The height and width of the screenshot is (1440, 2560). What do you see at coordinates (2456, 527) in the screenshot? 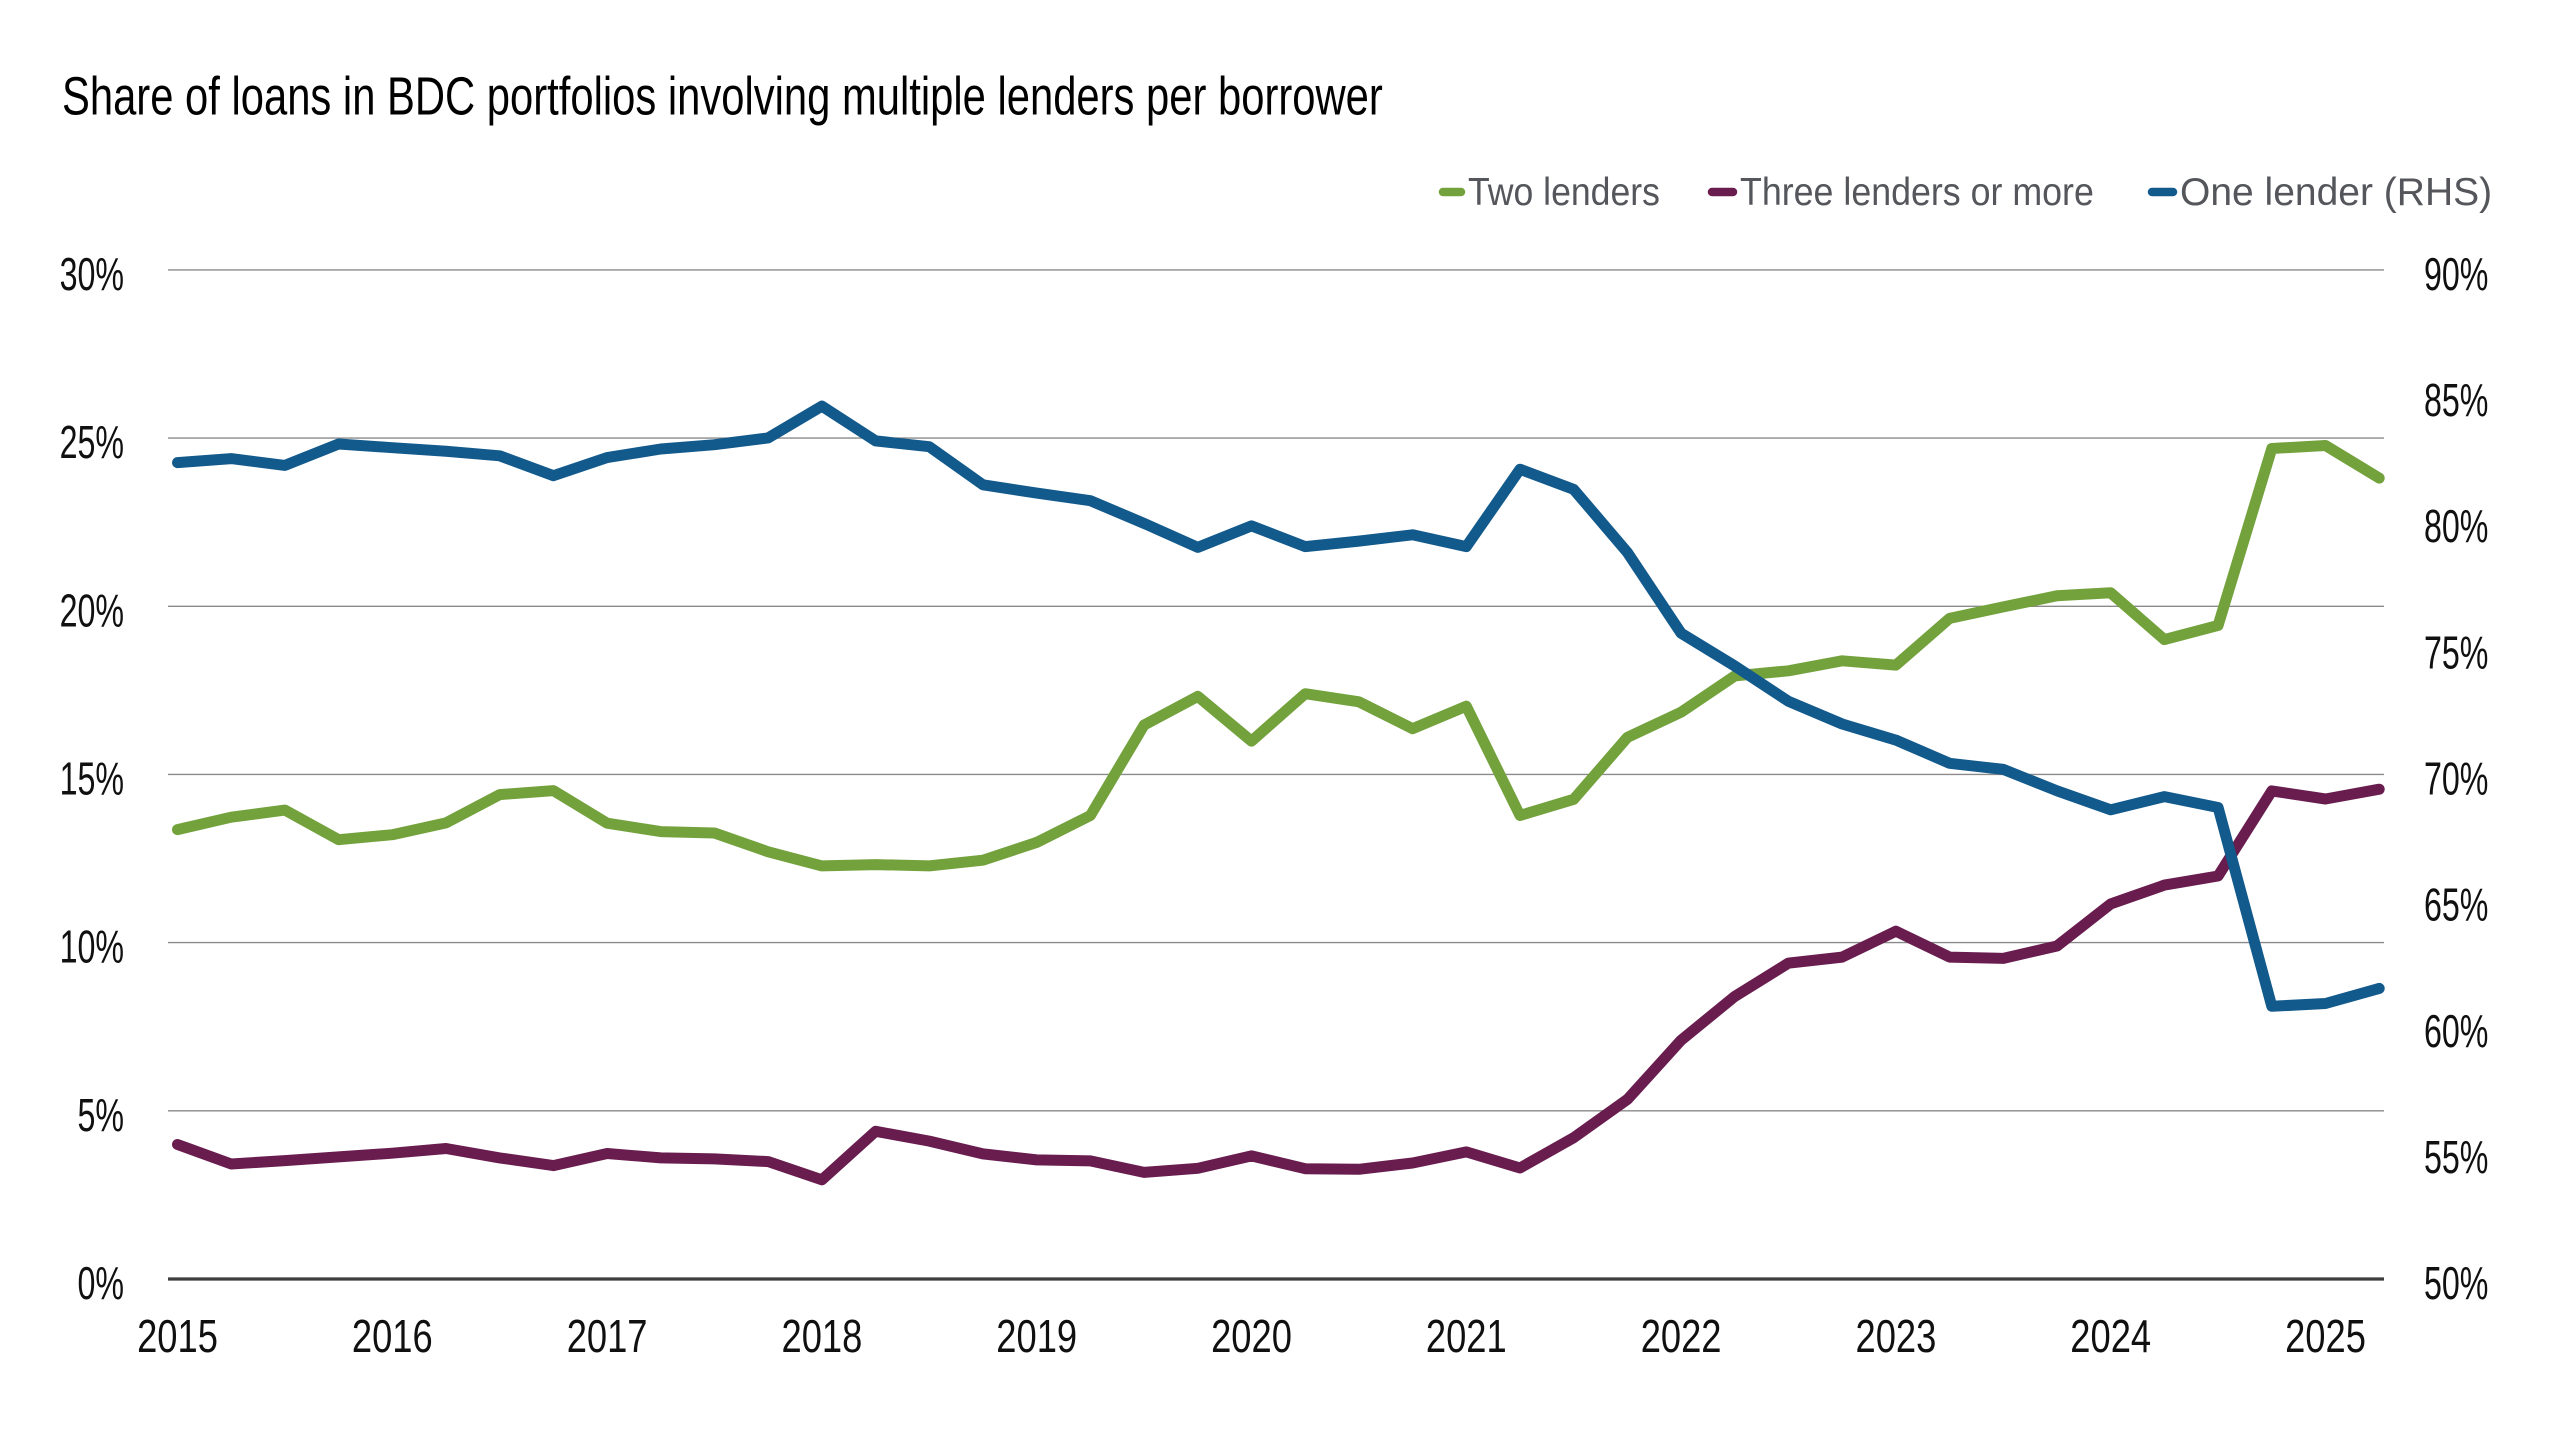
I see `svg-text: 80%` at bounding box center [2456, 527].